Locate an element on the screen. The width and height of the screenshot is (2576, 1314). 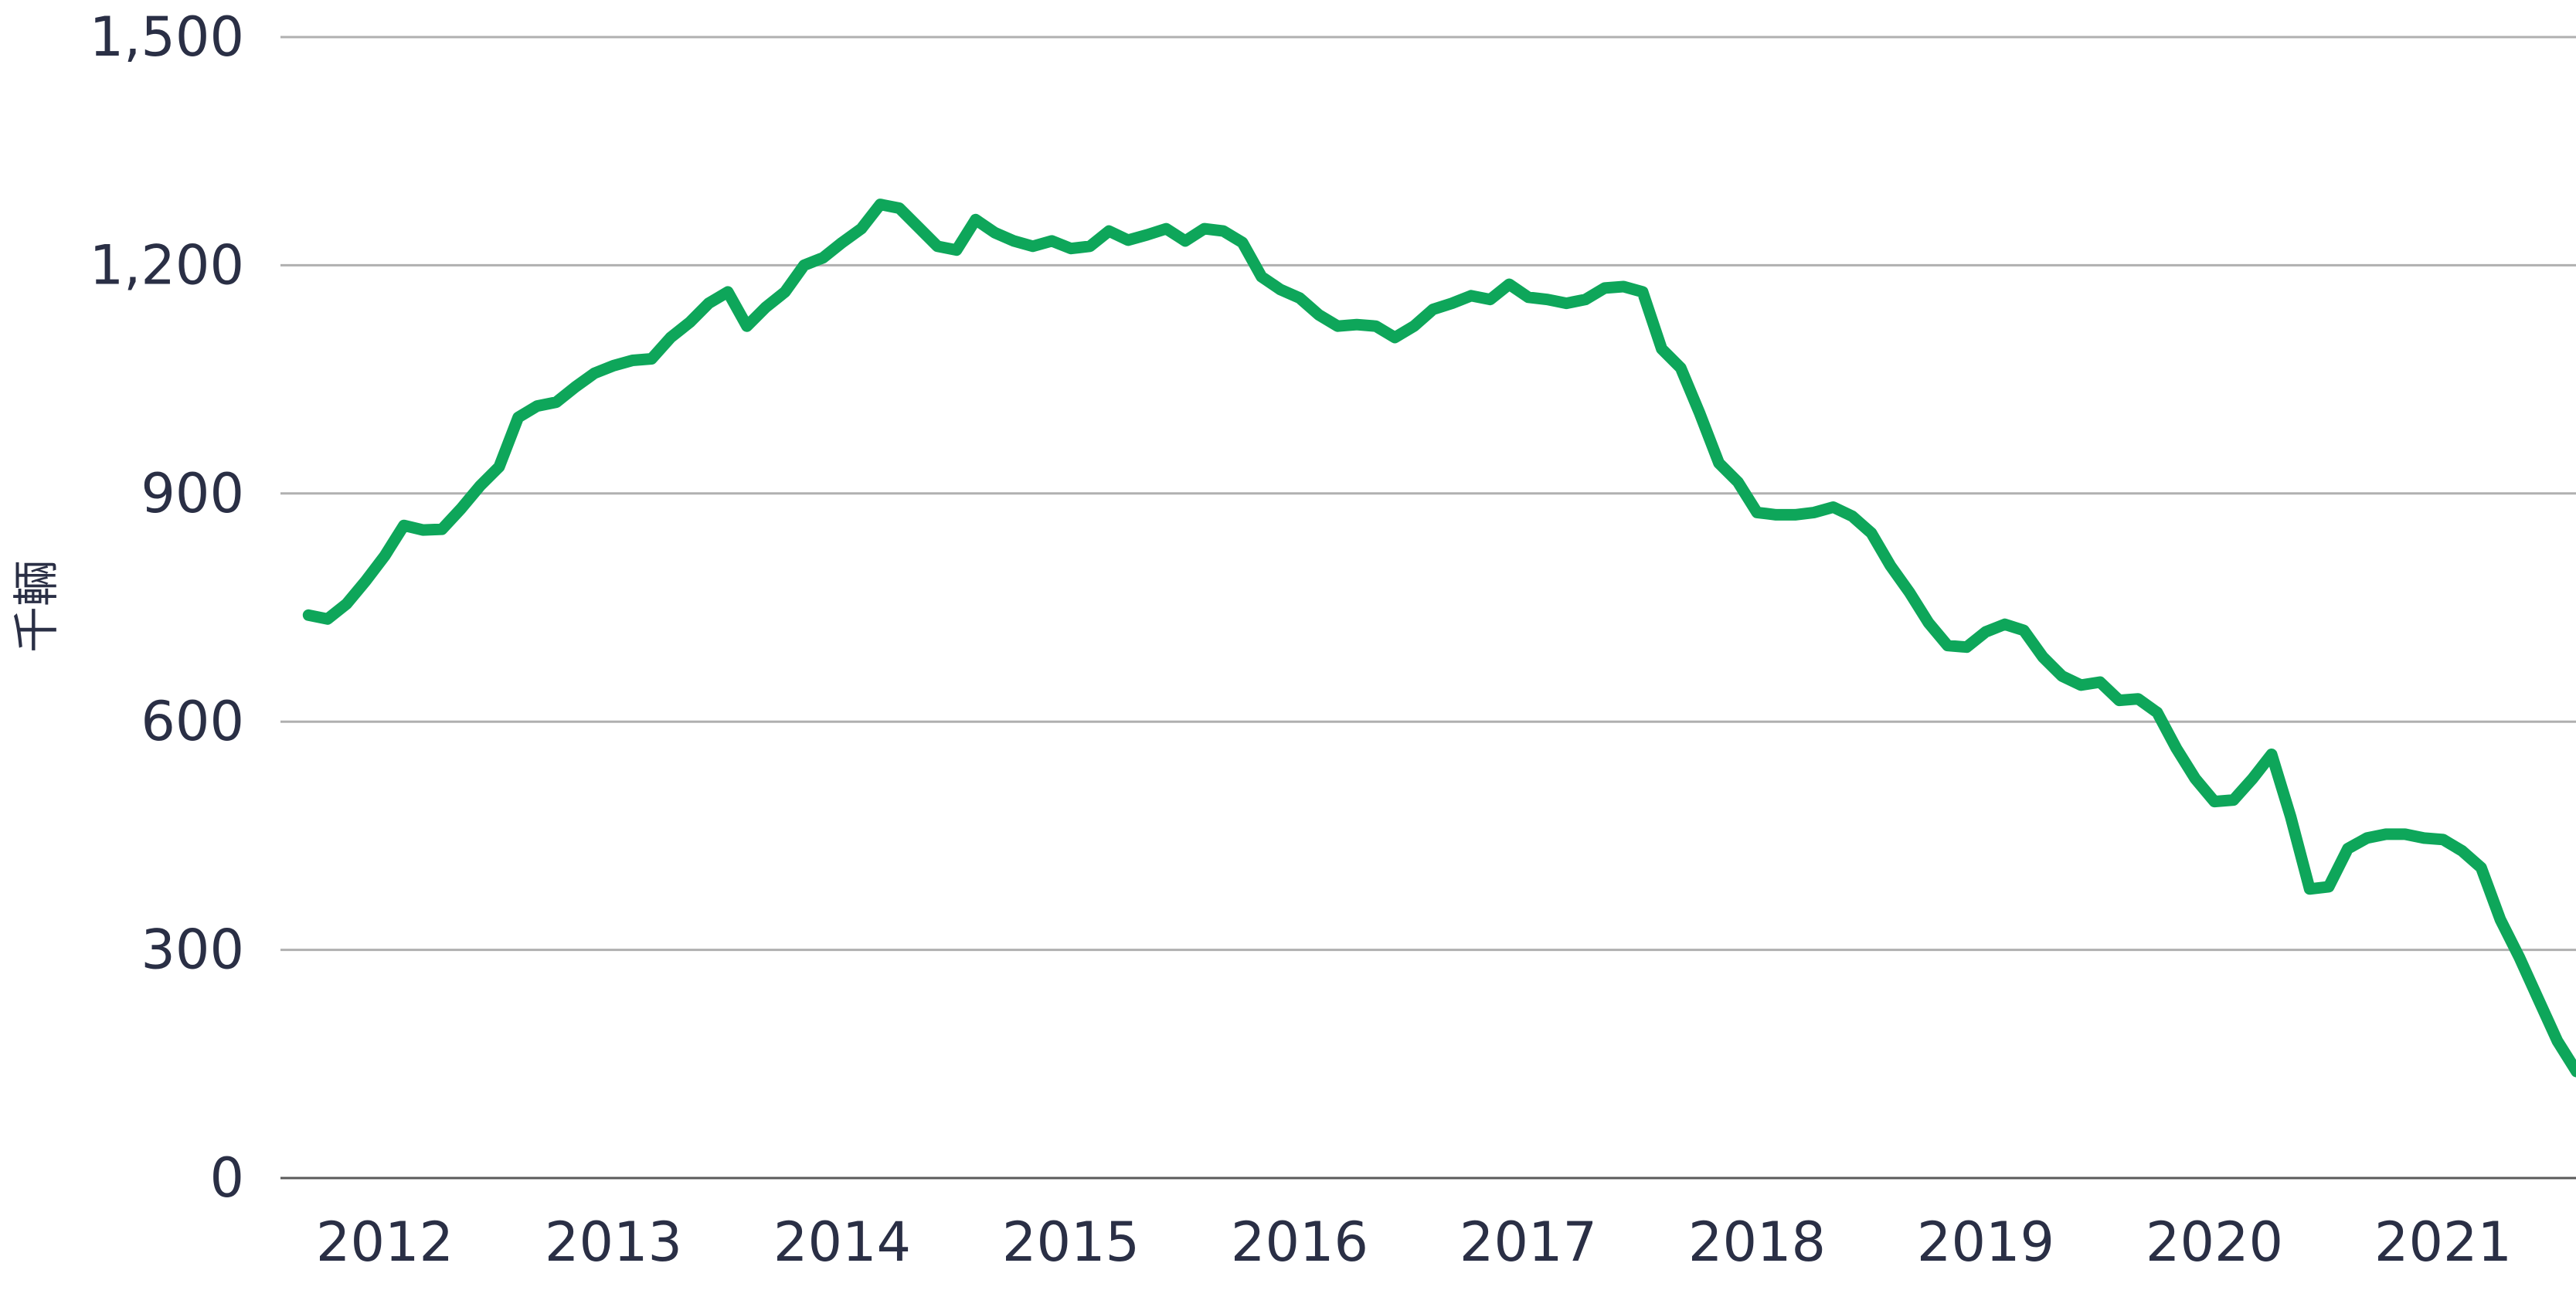
x-tick-label: 2017 is located at coordinates (1528, 1242).